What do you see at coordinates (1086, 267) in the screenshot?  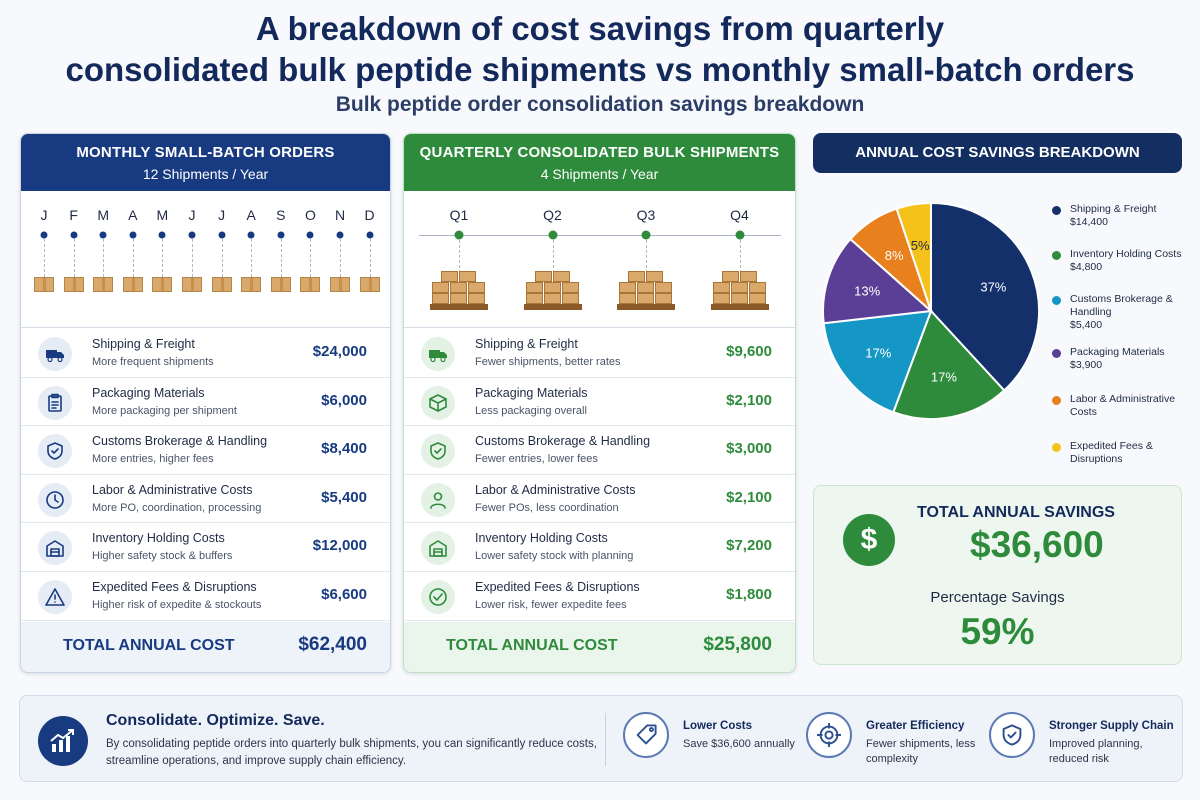 I see `legend-value: $4,800` at bounding box center [1086, 267].